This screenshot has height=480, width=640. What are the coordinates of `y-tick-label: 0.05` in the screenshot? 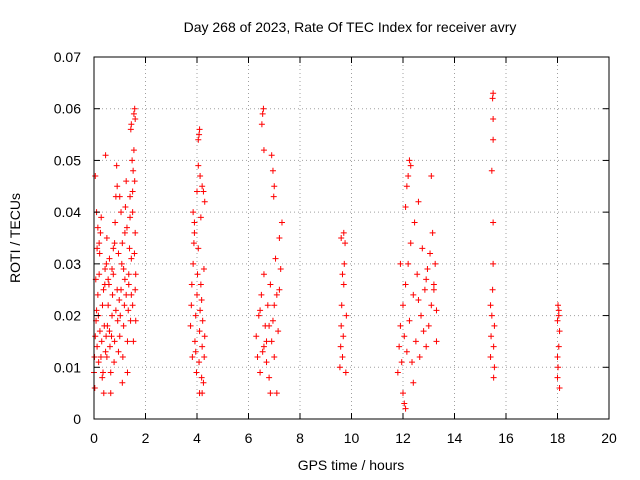 It's located at (67, 160).